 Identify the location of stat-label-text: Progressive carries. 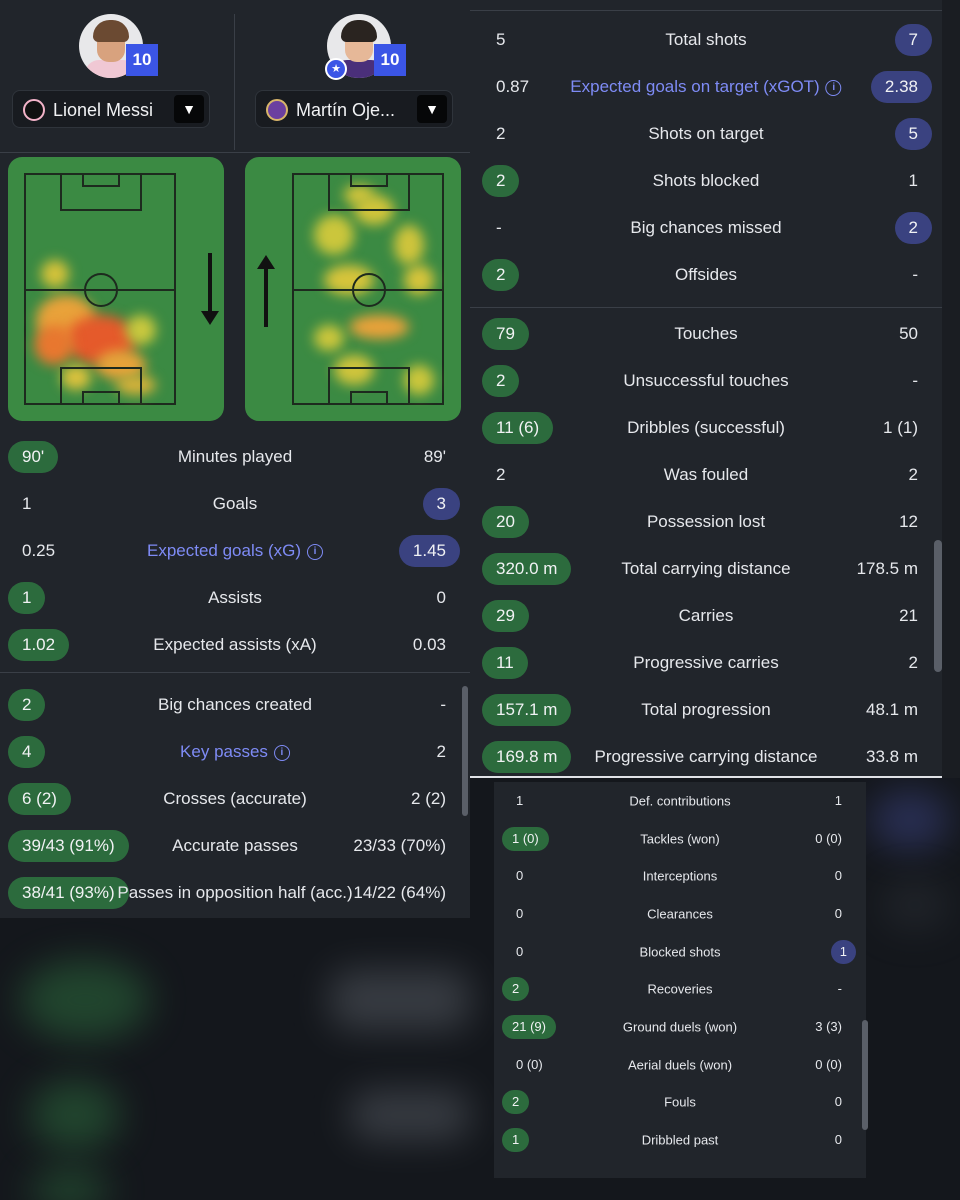
(706, 662).